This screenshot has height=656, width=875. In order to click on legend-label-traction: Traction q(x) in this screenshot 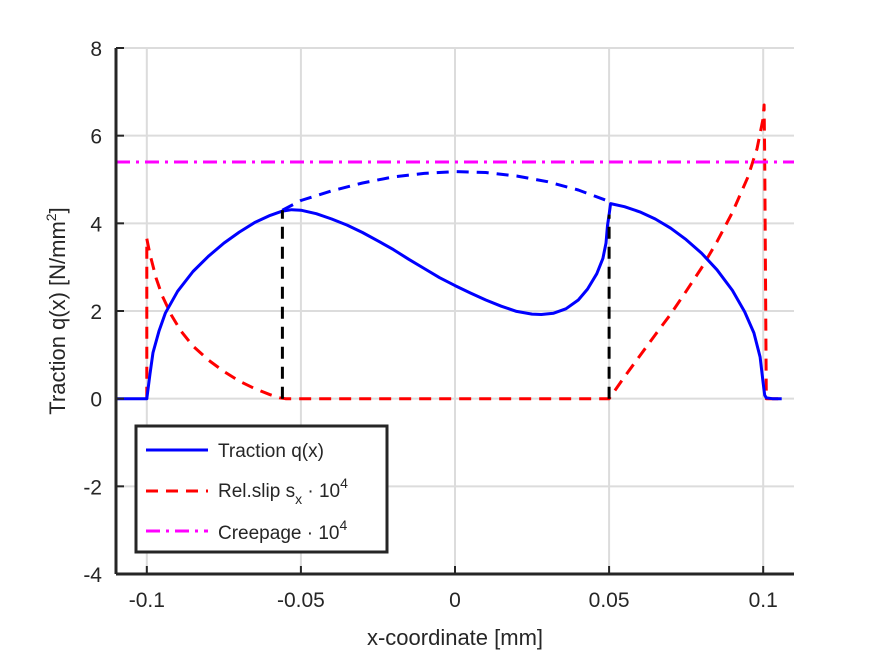, I will do `click(271, 451)`.